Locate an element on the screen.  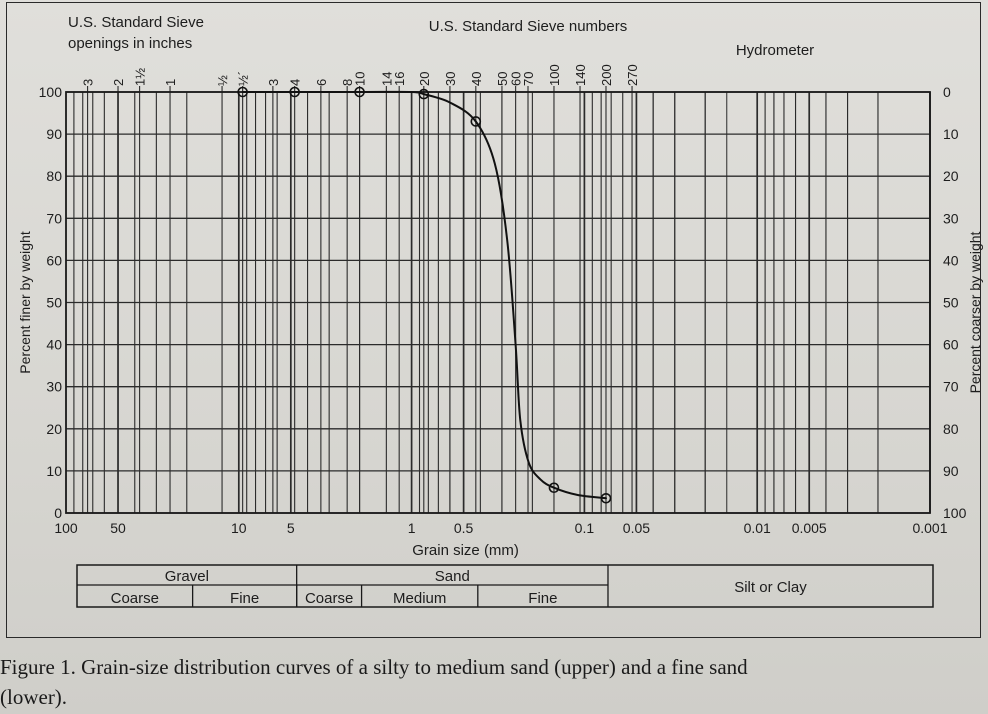
sieve-label: 20 is located at coordinates (424, 79).